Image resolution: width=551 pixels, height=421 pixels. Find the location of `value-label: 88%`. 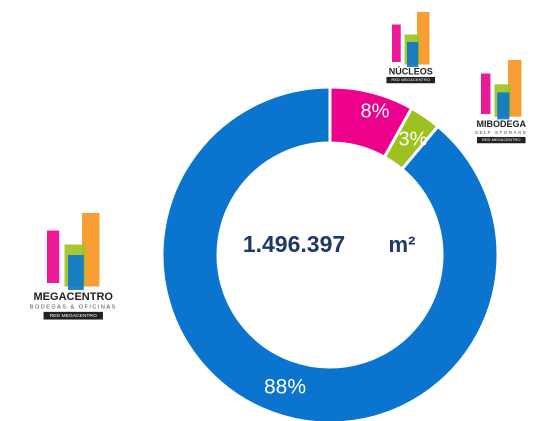

value-label: 88% is located at coordinates (285, 387).